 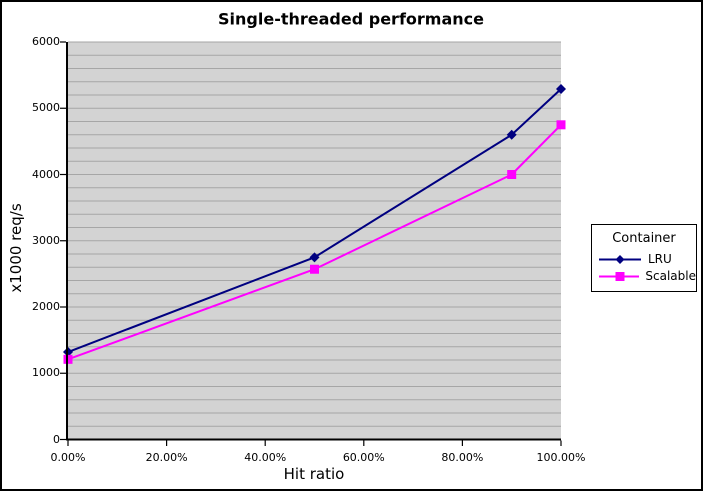 I want to click on x-tick-label: 100.00%, so click(x=561, y=457).